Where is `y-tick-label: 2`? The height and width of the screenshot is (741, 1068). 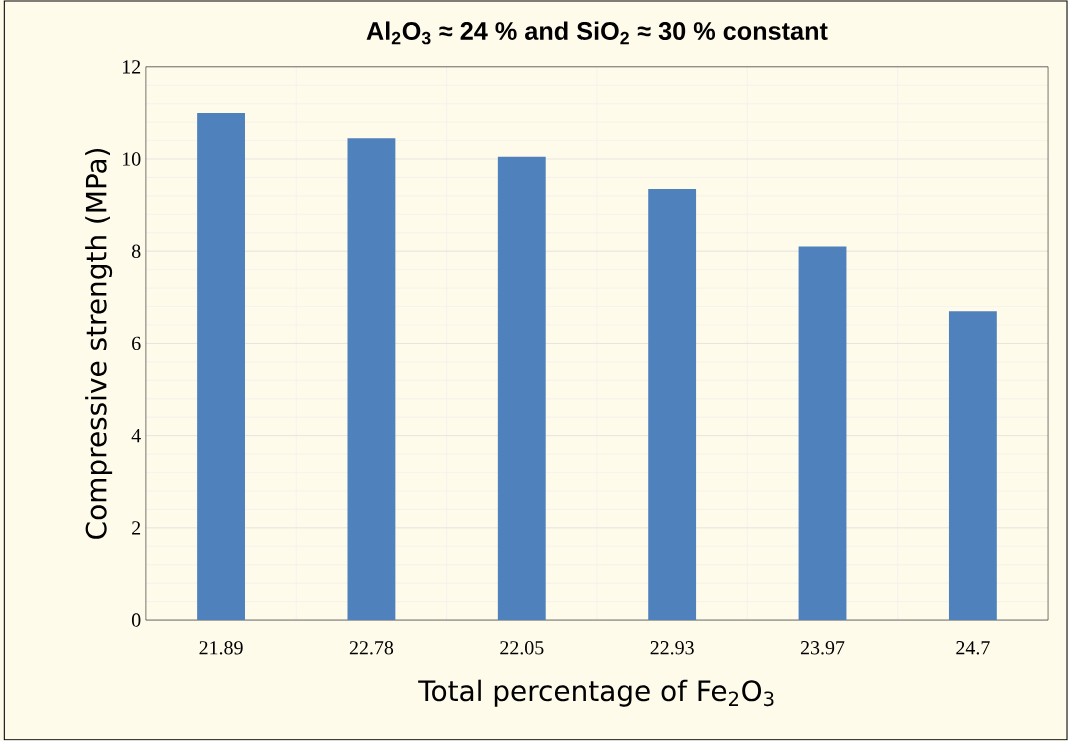
y-tick-label: 2 is located at coordinates (136, 528).